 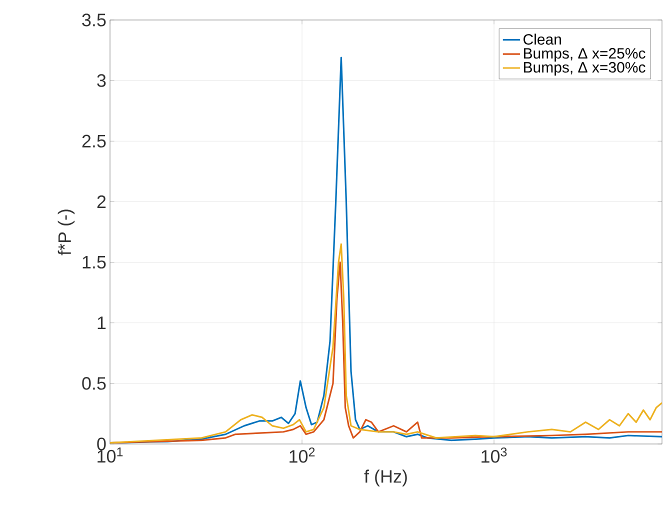 What do you see at coordinates (101, 201) in the screenshot?
I see `y-tick-label: 2` at bounding box center [101, 201].